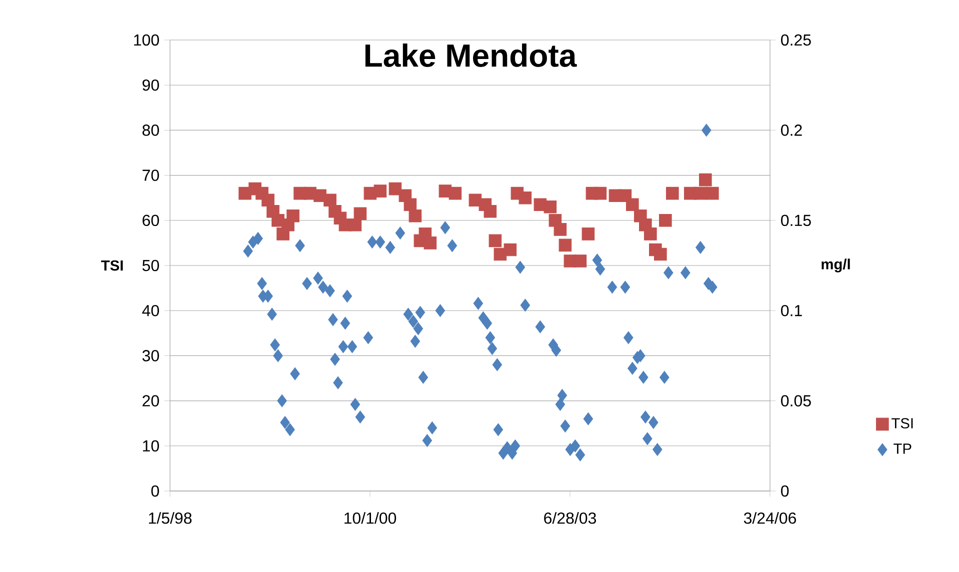 The width and height of the screenshot is (959, 572). Describe the element at coordinates (150, 85) in the screenshot. I see `y-tick-label: 90` at that location.